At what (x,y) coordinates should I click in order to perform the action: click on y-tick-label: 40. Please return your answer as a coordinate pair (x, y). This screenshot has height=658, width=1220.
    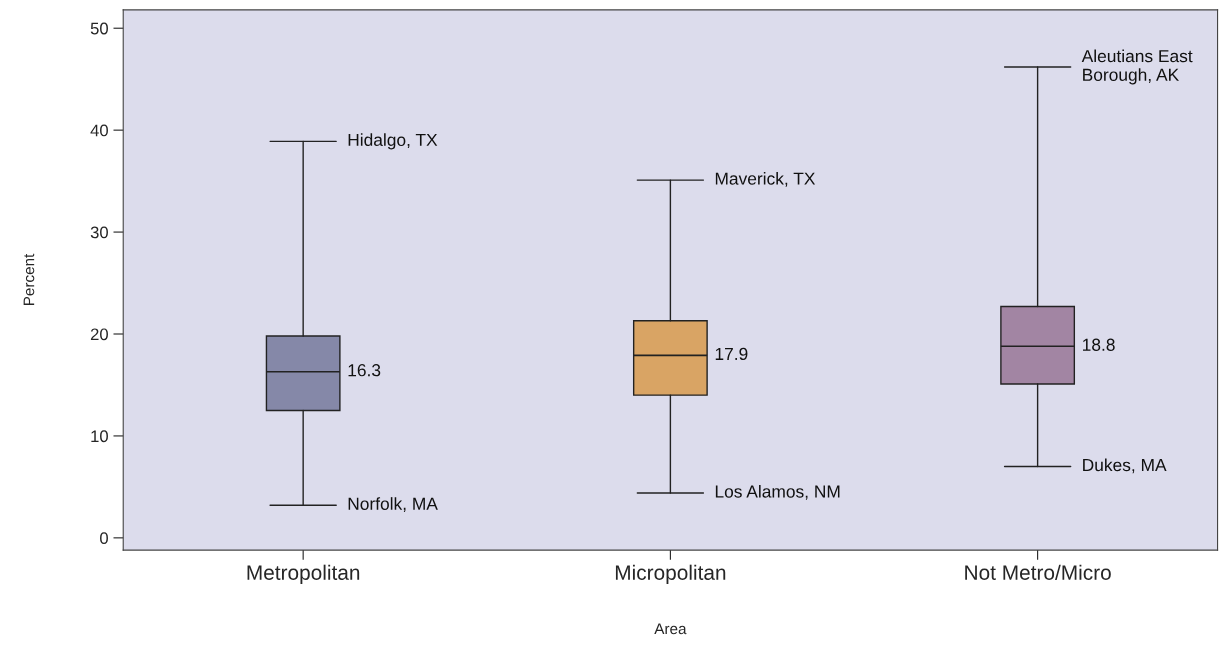
    Looking at the image, I should click on (99, 130).